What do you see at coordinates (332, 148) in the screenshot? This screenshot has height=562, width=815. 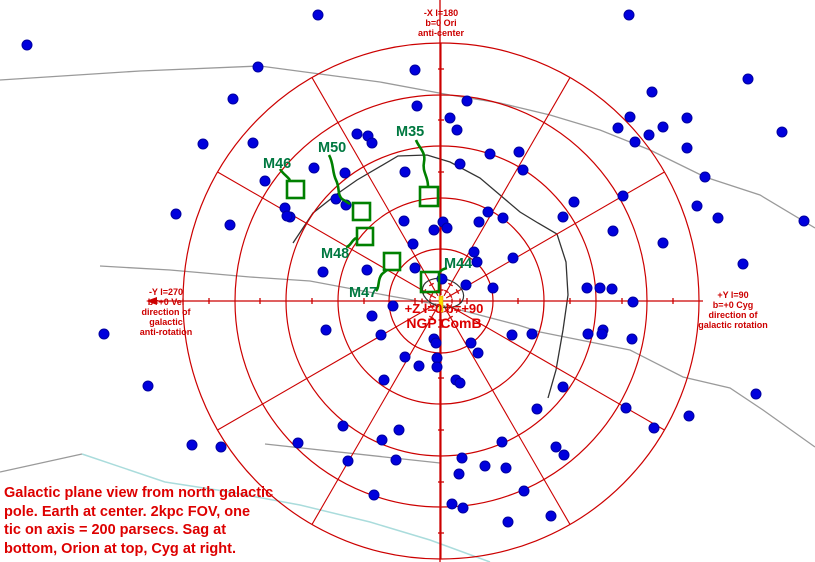 I see `cluster-label-m50: M50` at bounding box center [332, 148].